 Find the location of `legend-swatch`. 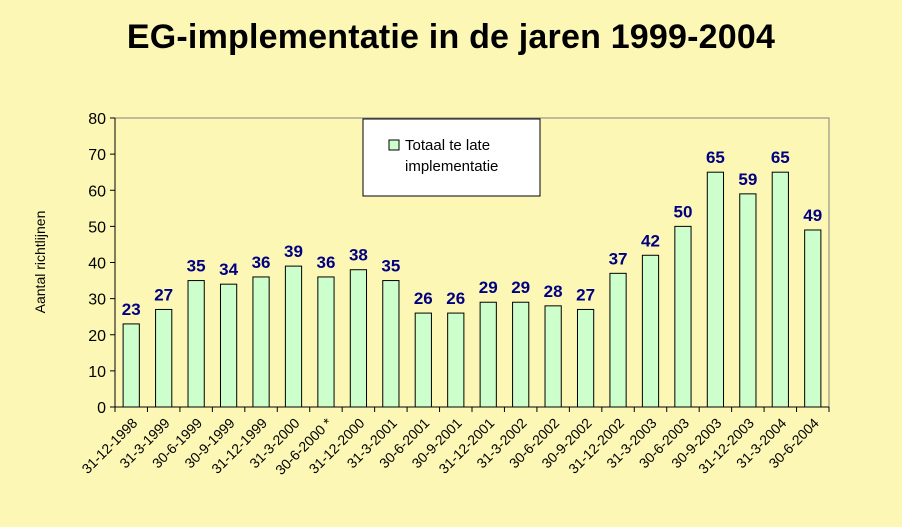

legend-swatch is located at coordinates (394, 145).